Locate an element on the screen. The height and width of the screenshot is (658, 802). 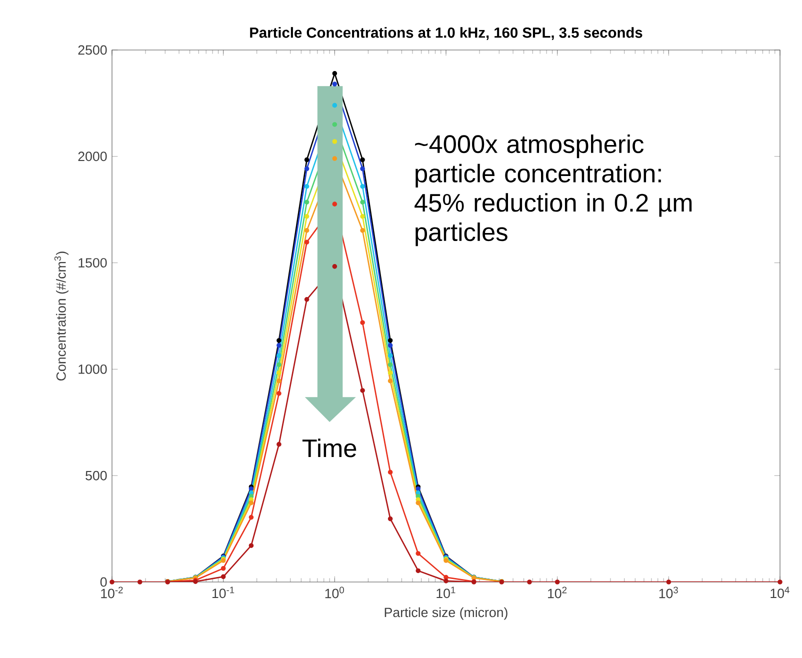
y-tick-label: 2000 is located at coordinates (92, 157).